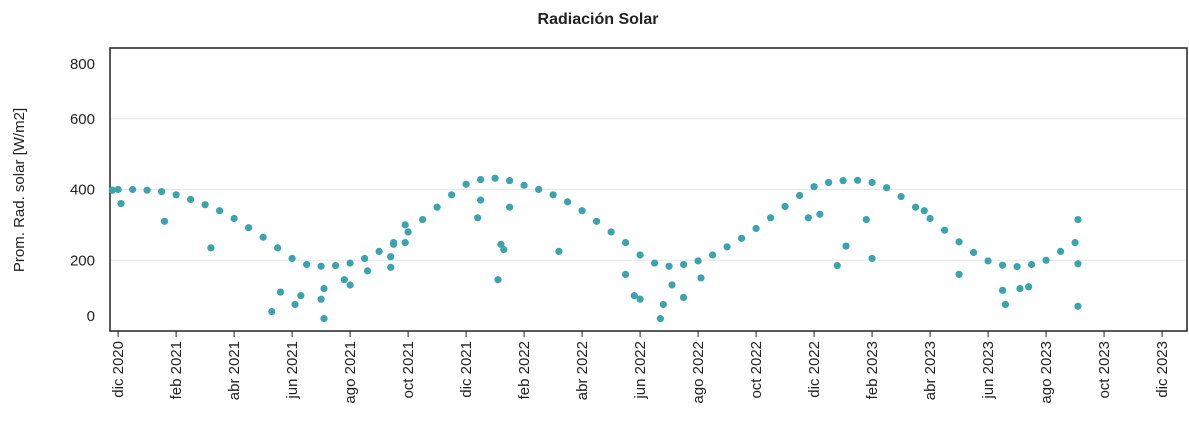  Describe the element at coordinates (118, 369) in the screenshot. I see `x-tick-label: dic 2020` at that location.